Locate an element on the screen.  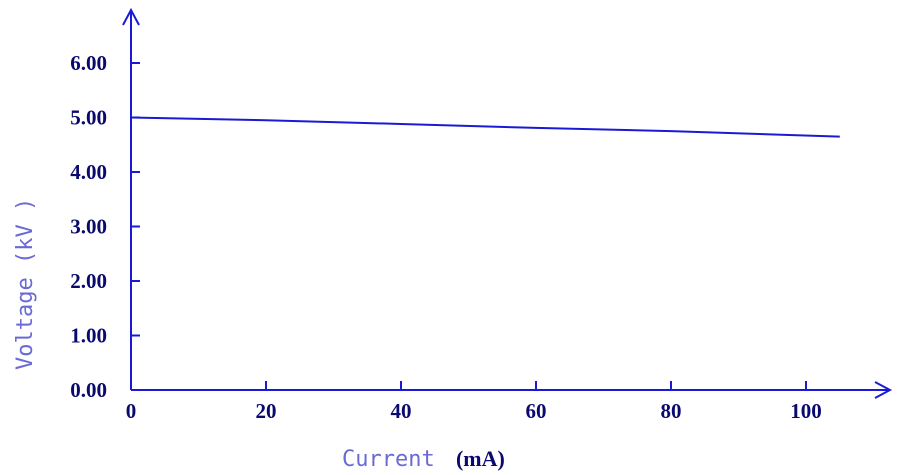
x-tick-label: 60 is located at coordinates (536, 411).